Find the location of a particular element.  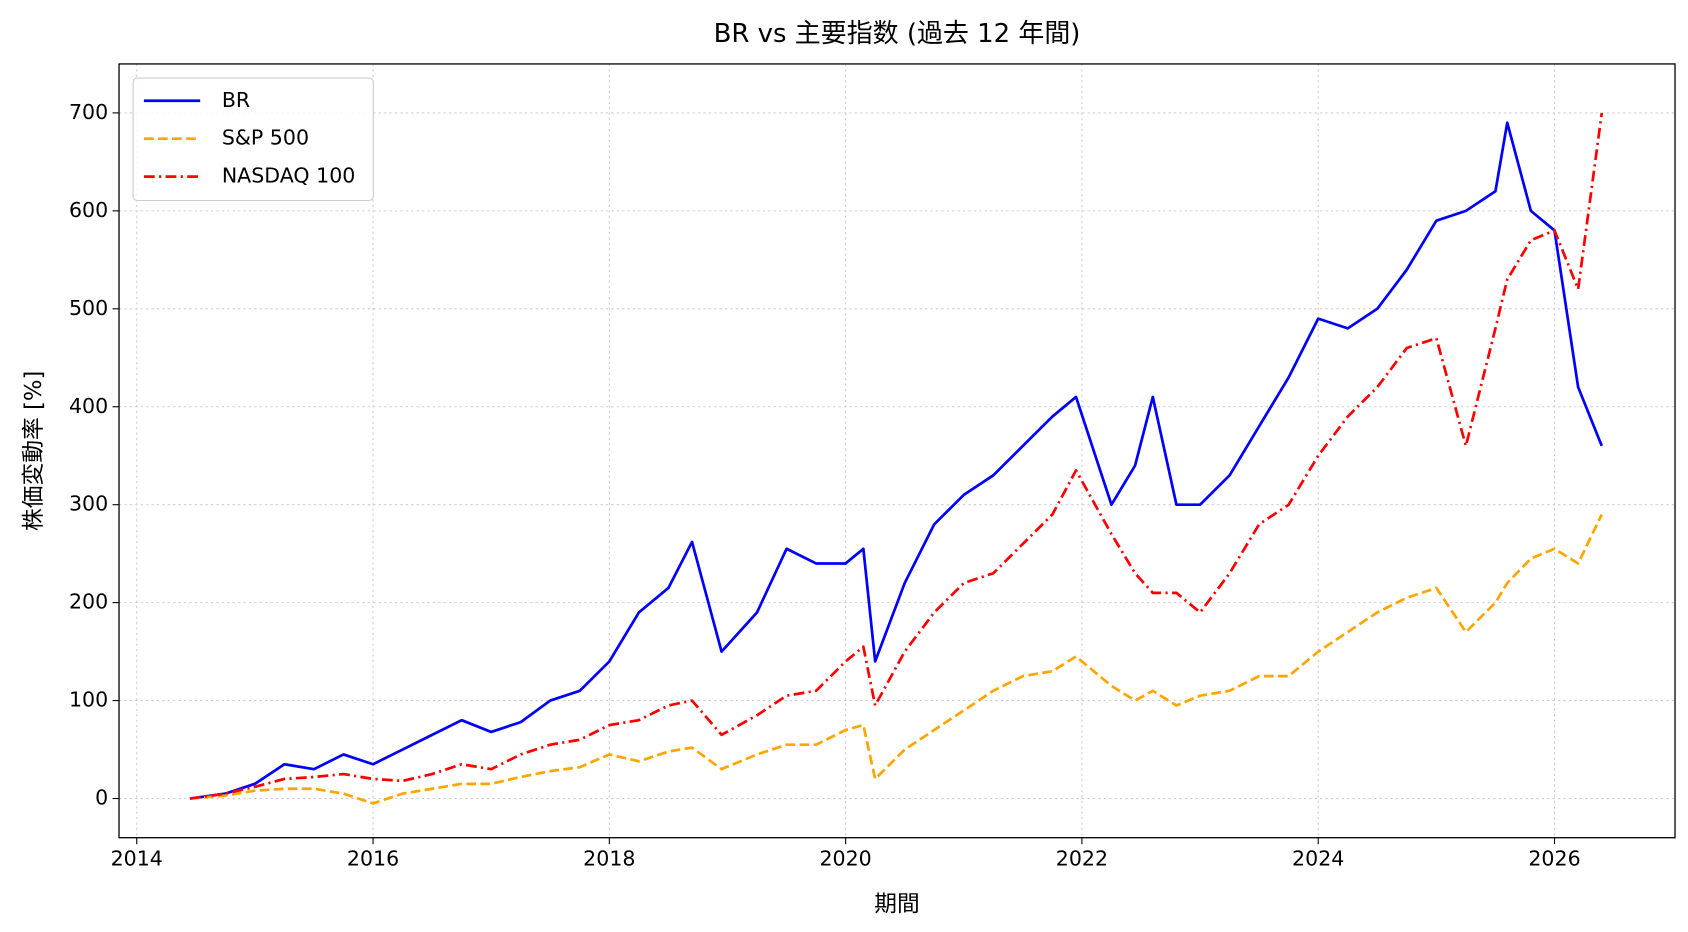

x-tick-label: 2018 is located at coordinates (609, 858).